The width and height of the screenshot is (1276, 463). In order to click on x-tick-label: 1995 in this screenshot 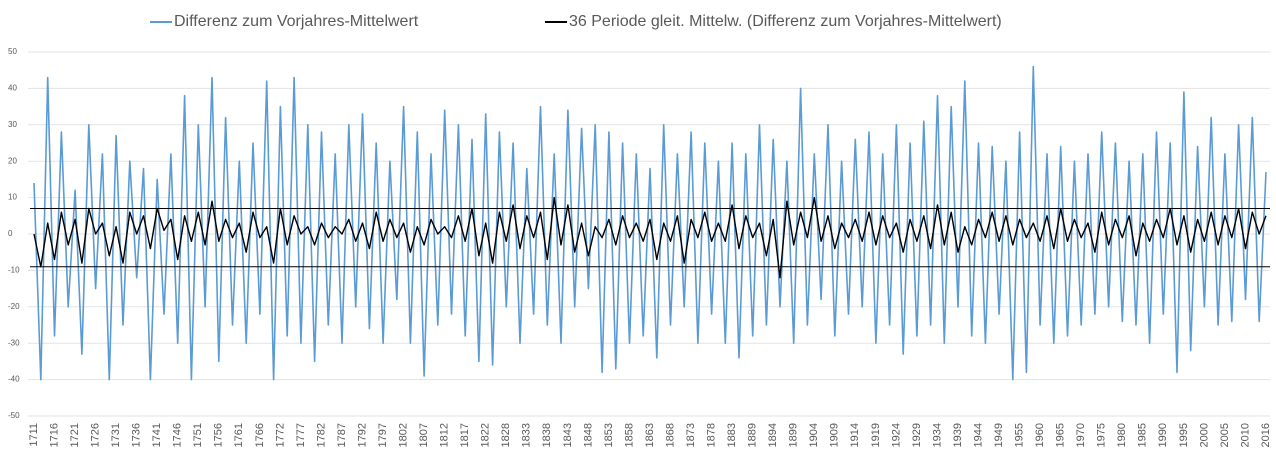, I will do `click(1184, 435)`.